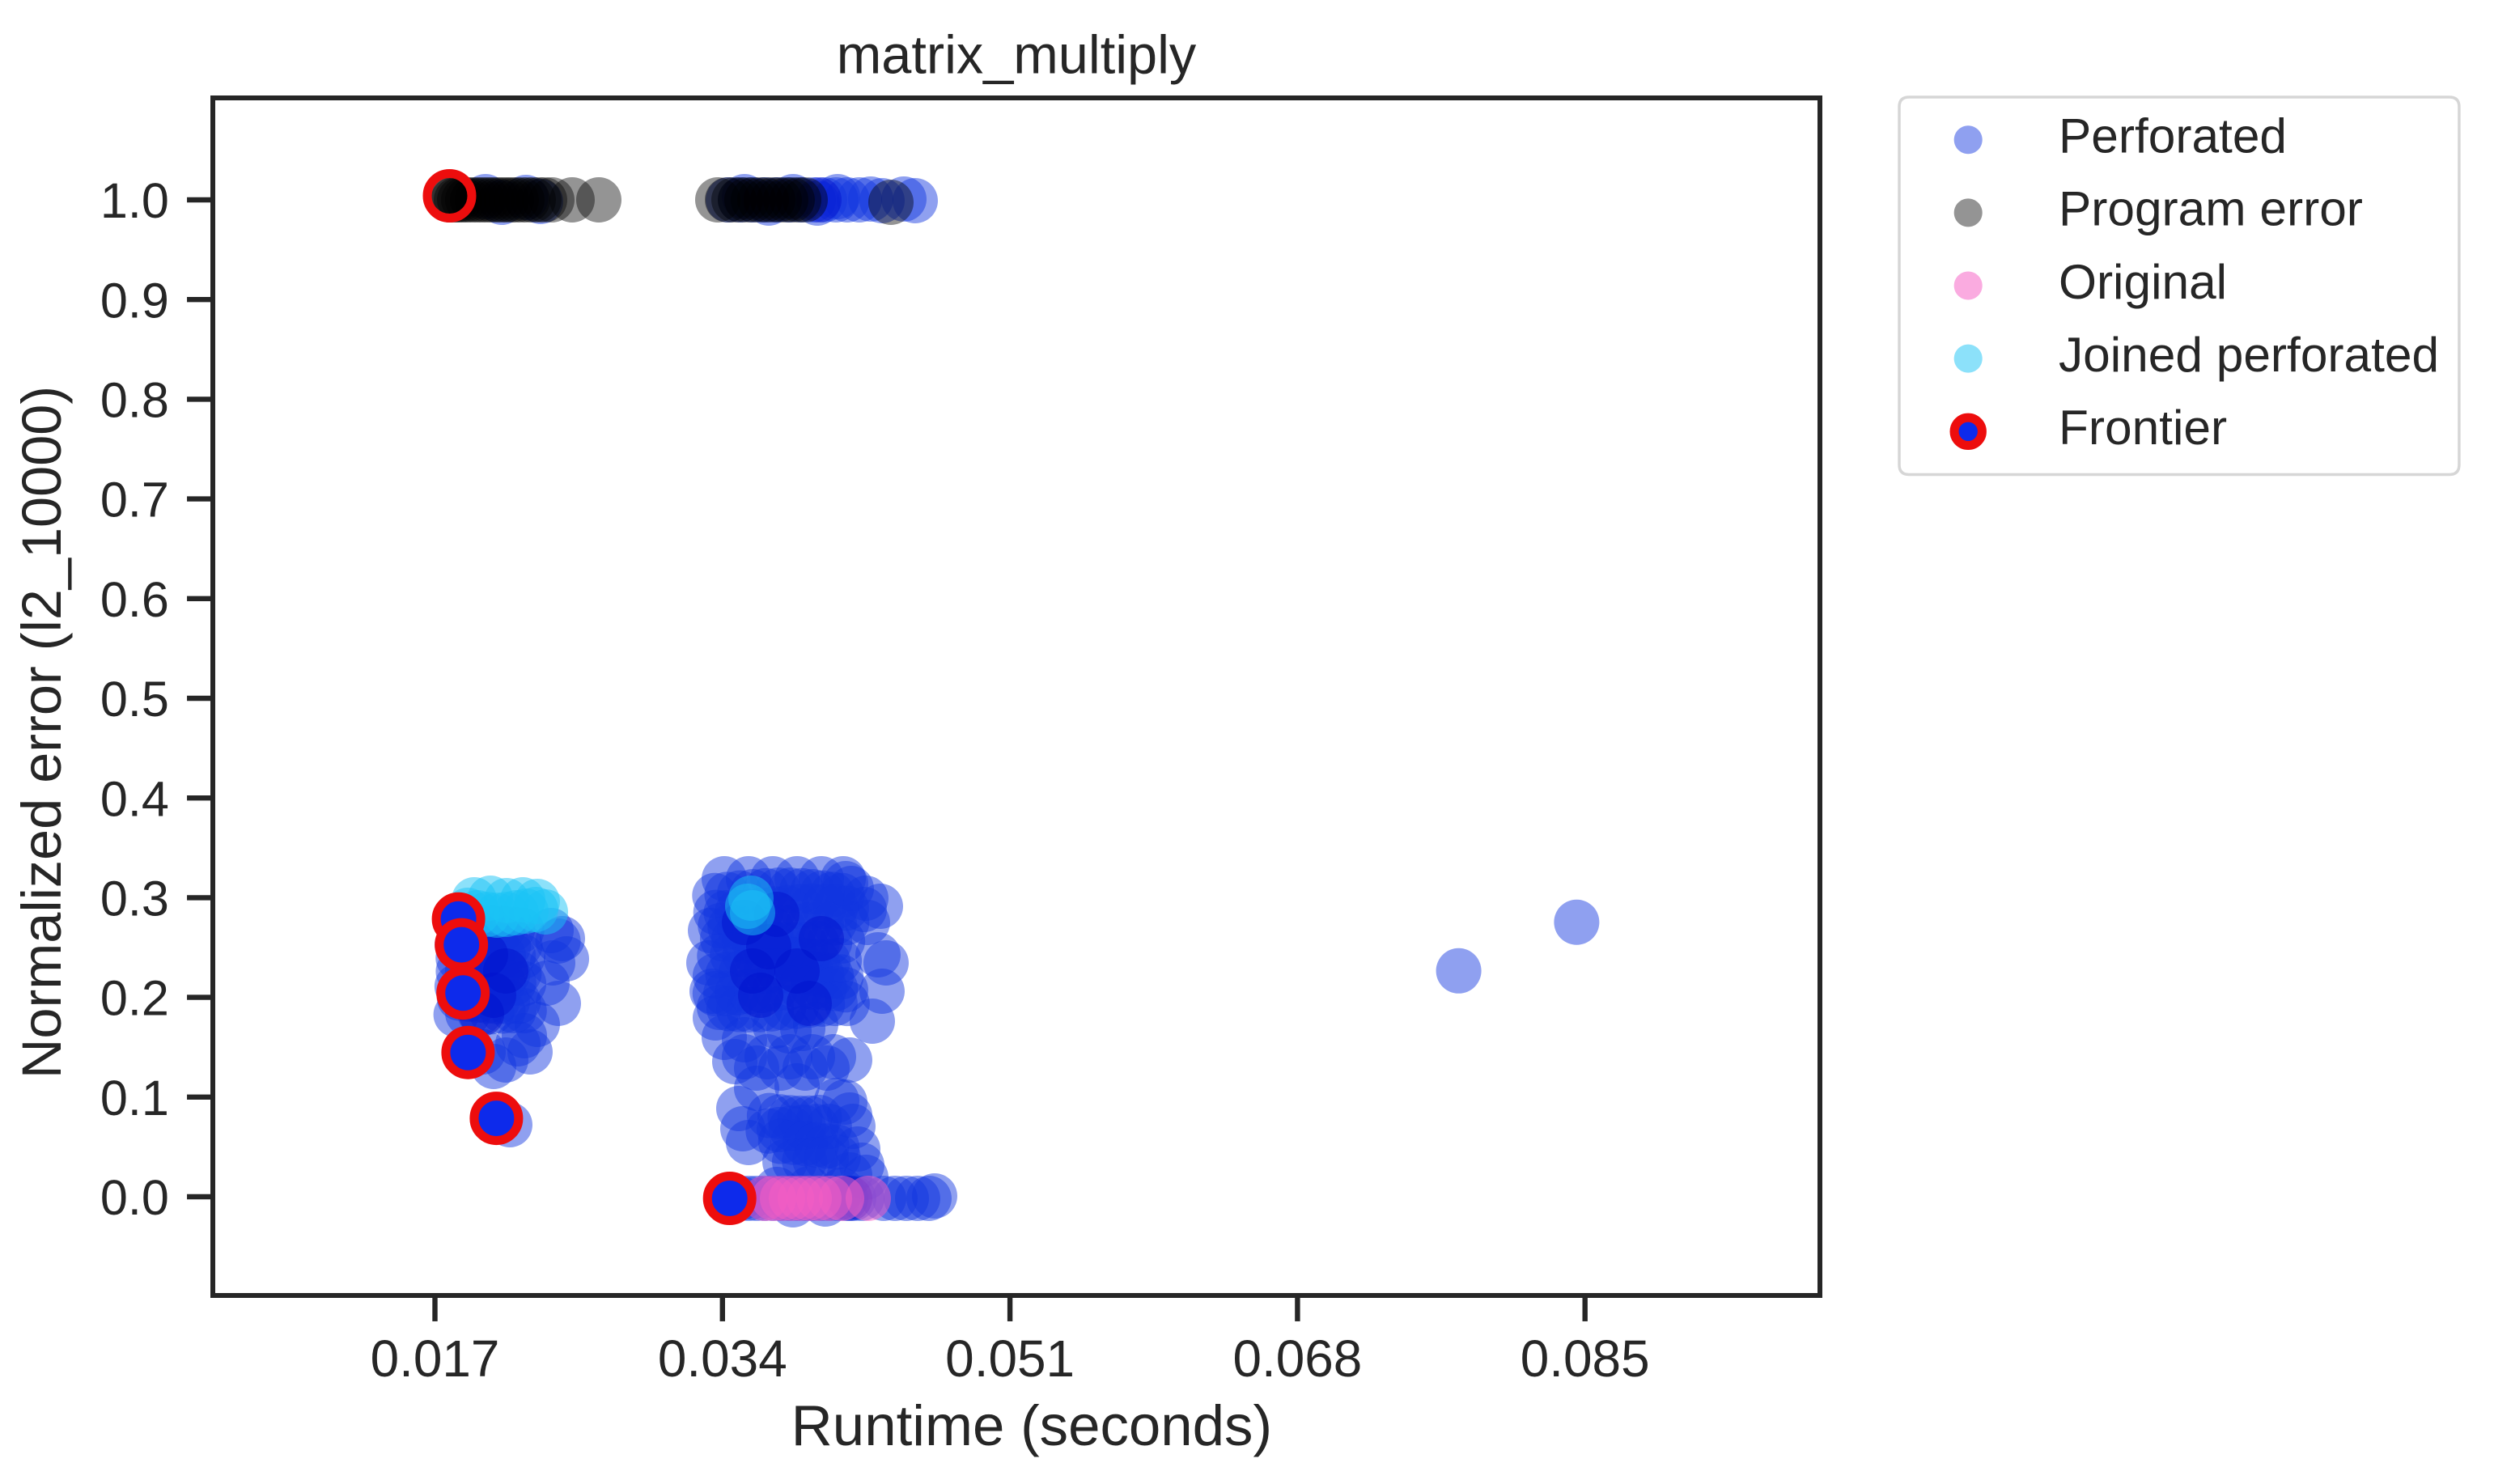 Image resolution: width=2494 pixels, height=1484 pixels. Describe the element at coordinates (134, 798) in the screenshot. I see `svg-text: 0.4` at that location.